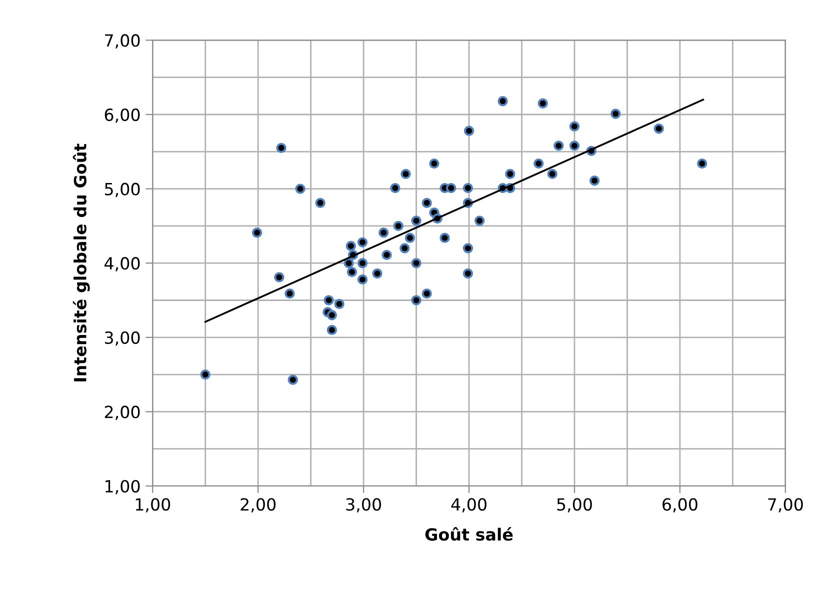 This screenshot has height=600, width=825. I want to click on x-axis-title: Goût salé, so click(469, 534).